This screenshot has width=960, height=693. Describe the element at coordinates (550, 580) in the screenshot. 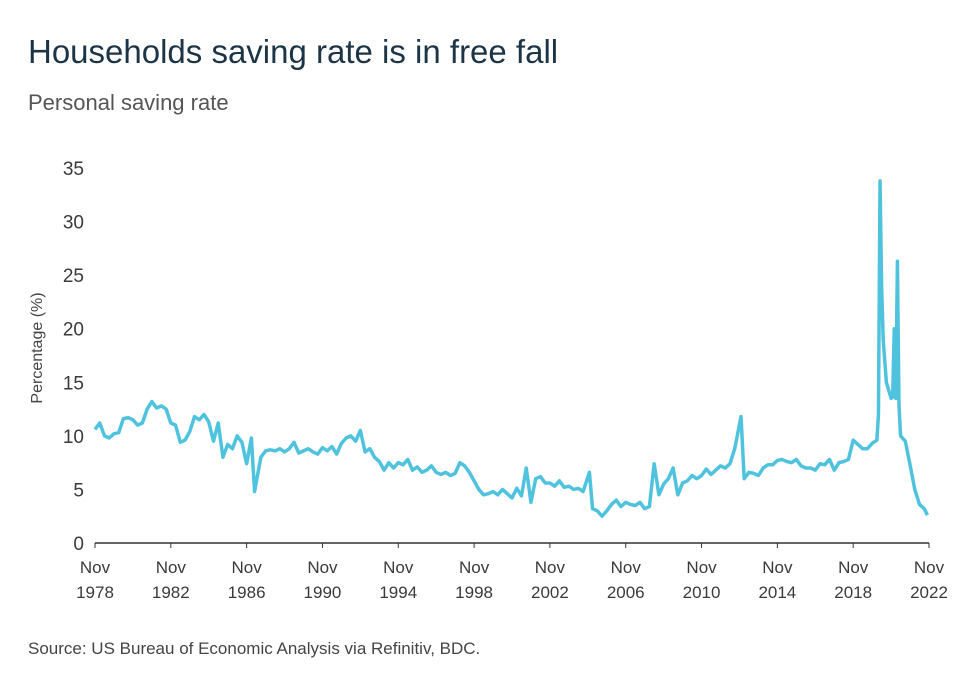

I see `x-tick-label: Nov 2002` at that location.